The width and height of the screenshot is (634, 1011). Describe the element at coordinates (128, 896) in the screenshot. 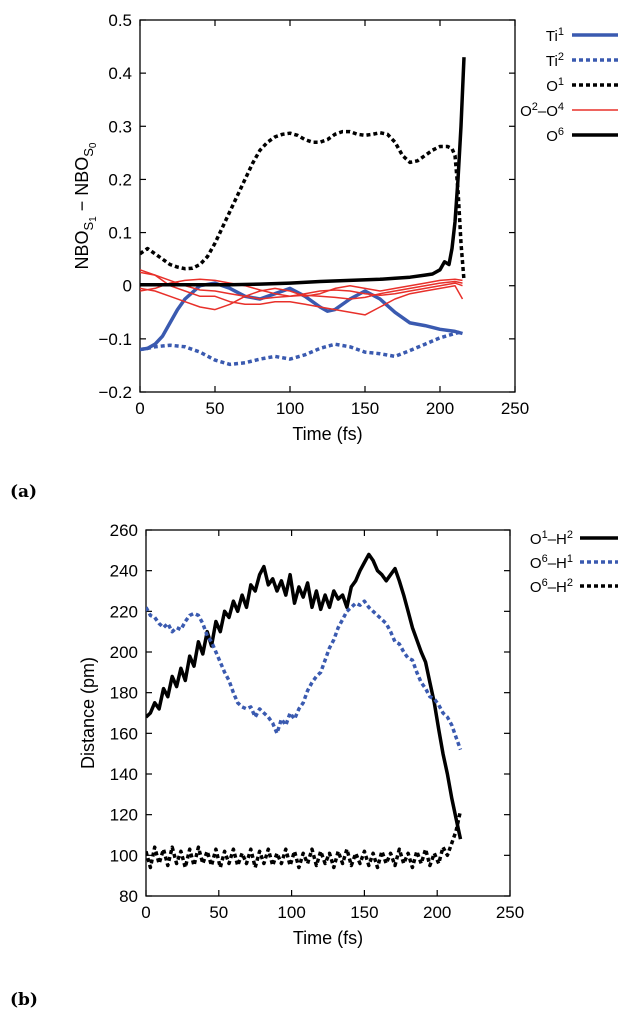

I see `y-tick-label: 80` at that location.